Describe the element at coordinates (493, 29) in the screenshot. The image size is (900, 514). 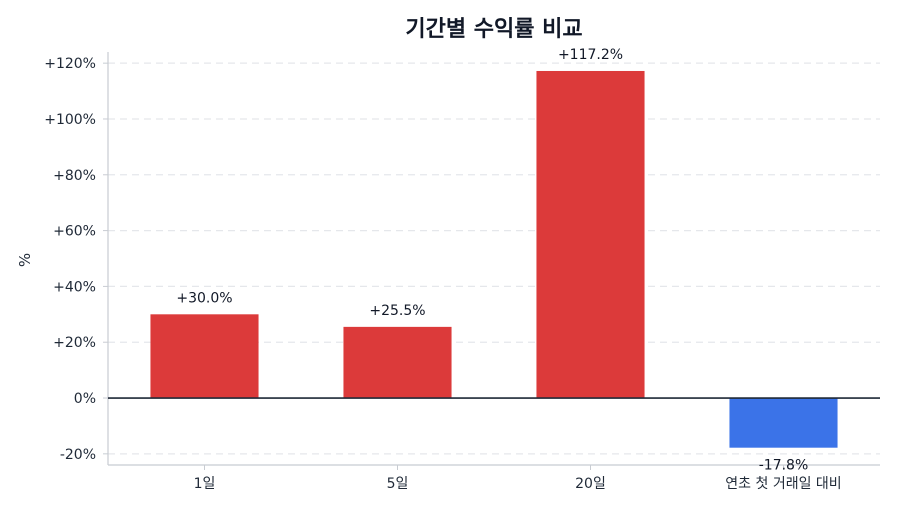
I see `chart-title: 기간별 수익률 비교` at that location.